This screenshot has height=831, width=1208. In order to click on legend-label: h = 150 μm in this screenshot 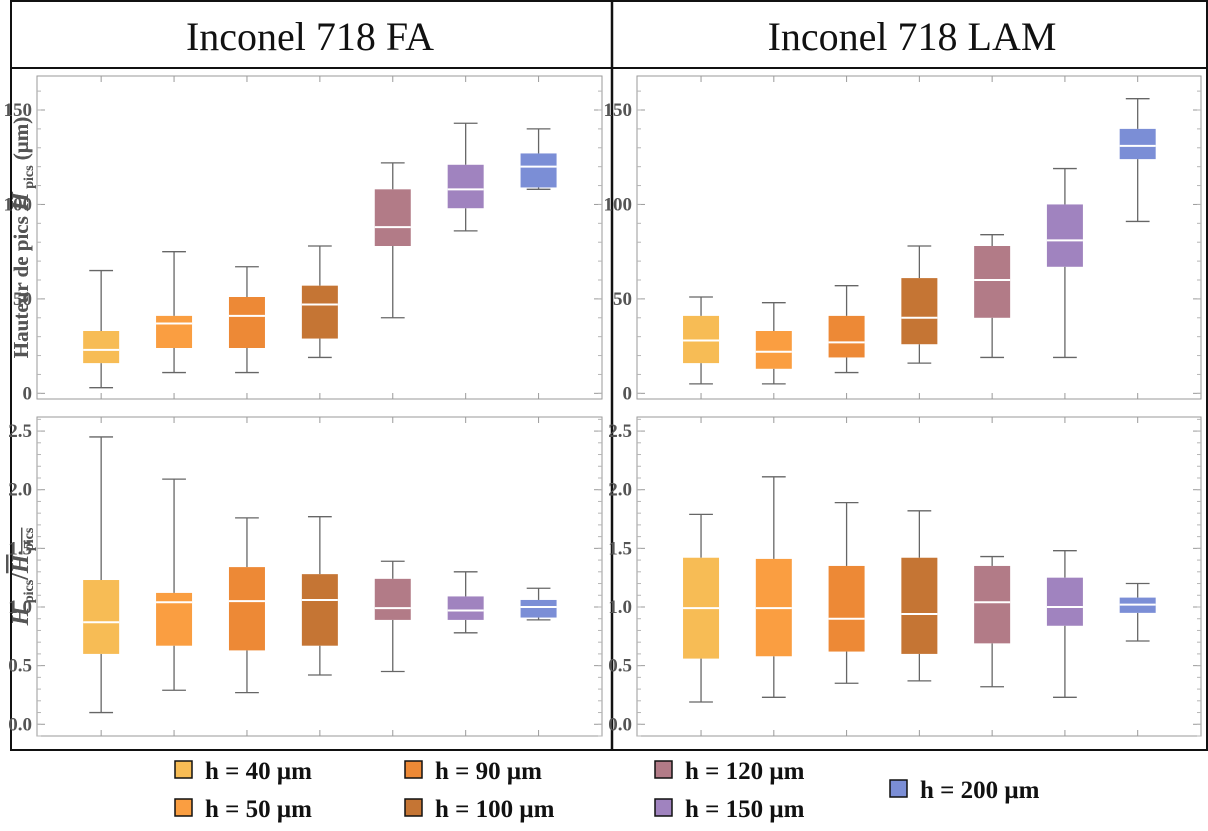, I will do `click(745, 809)`.